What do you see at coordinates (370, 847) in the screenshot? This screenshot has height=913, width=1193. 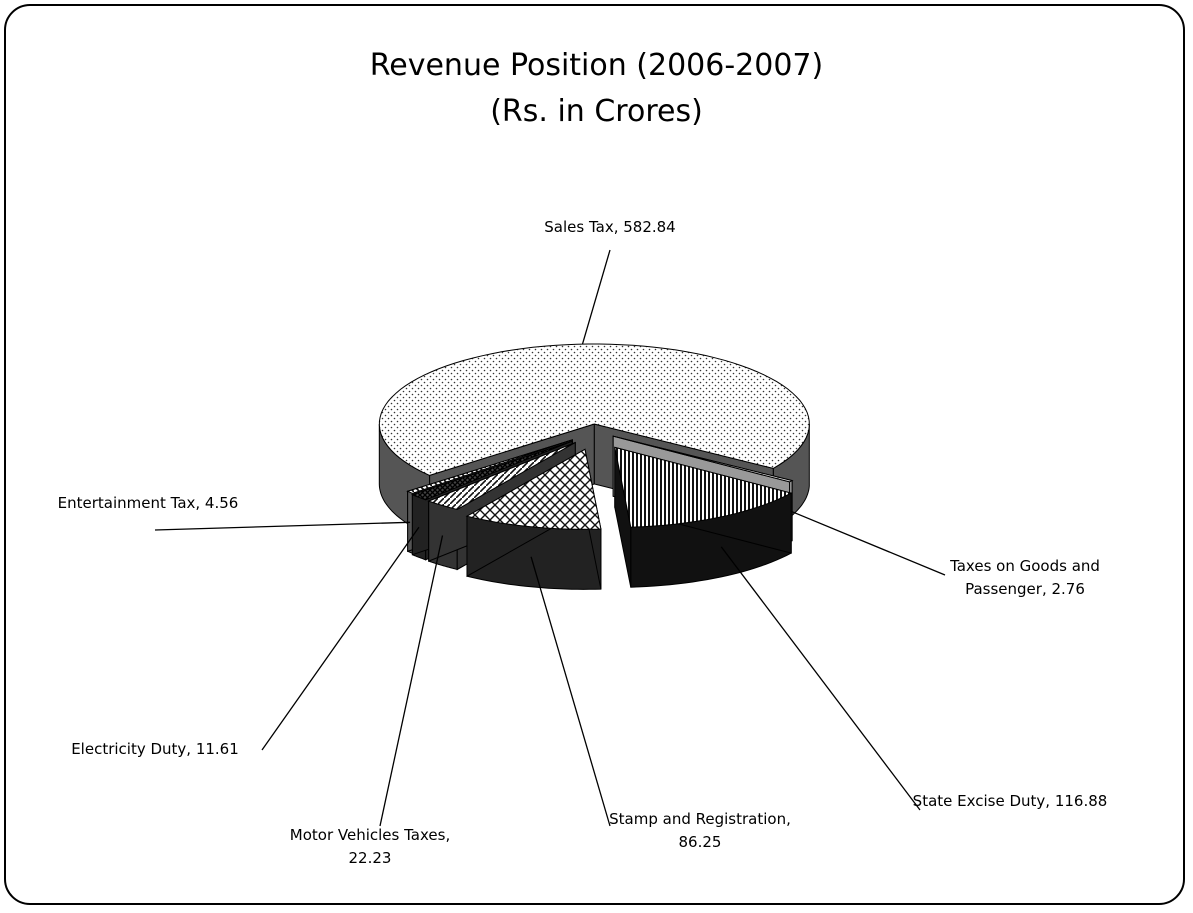 I see `data-label: Motor Vehicles Taxes, 22.23` at bounding box center [370, 847].